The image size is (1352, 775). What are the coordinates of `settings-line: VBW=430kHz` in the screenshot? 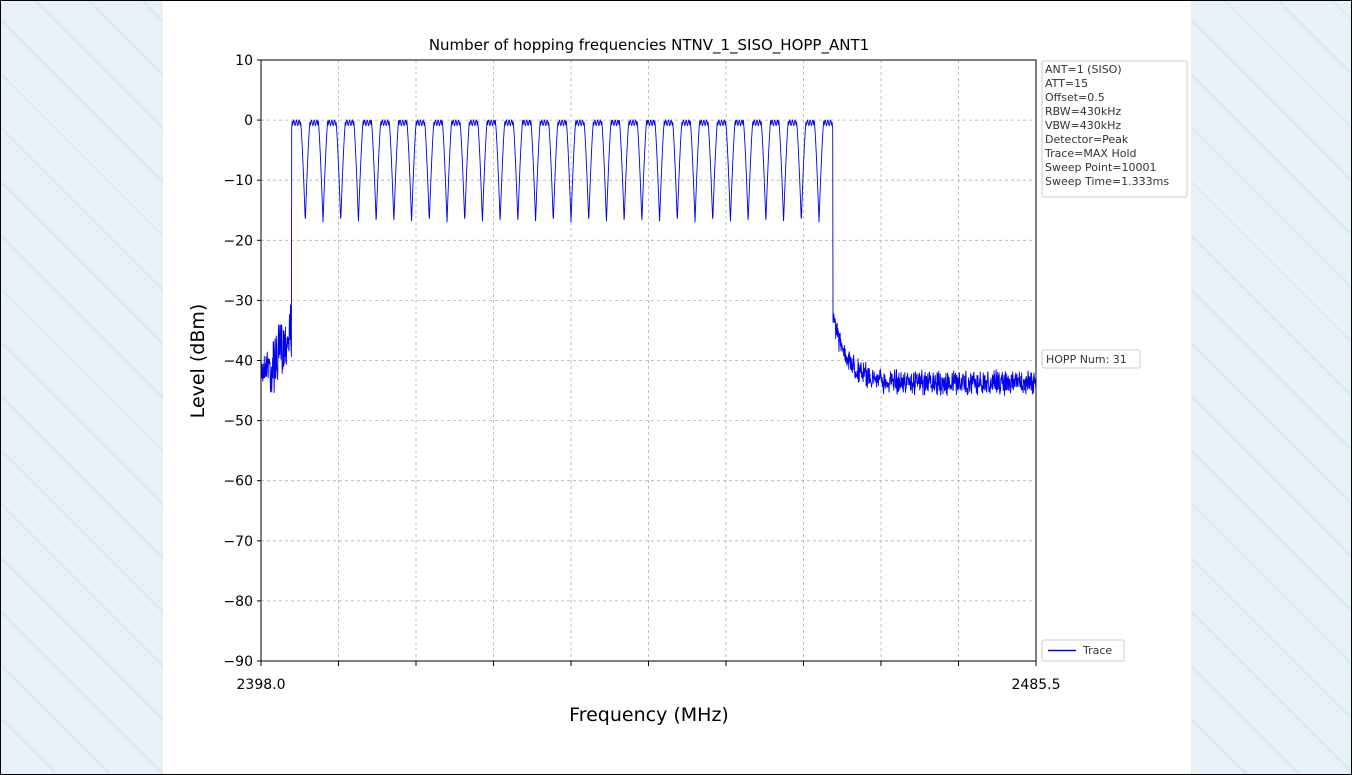 It's located at (1083, 125).